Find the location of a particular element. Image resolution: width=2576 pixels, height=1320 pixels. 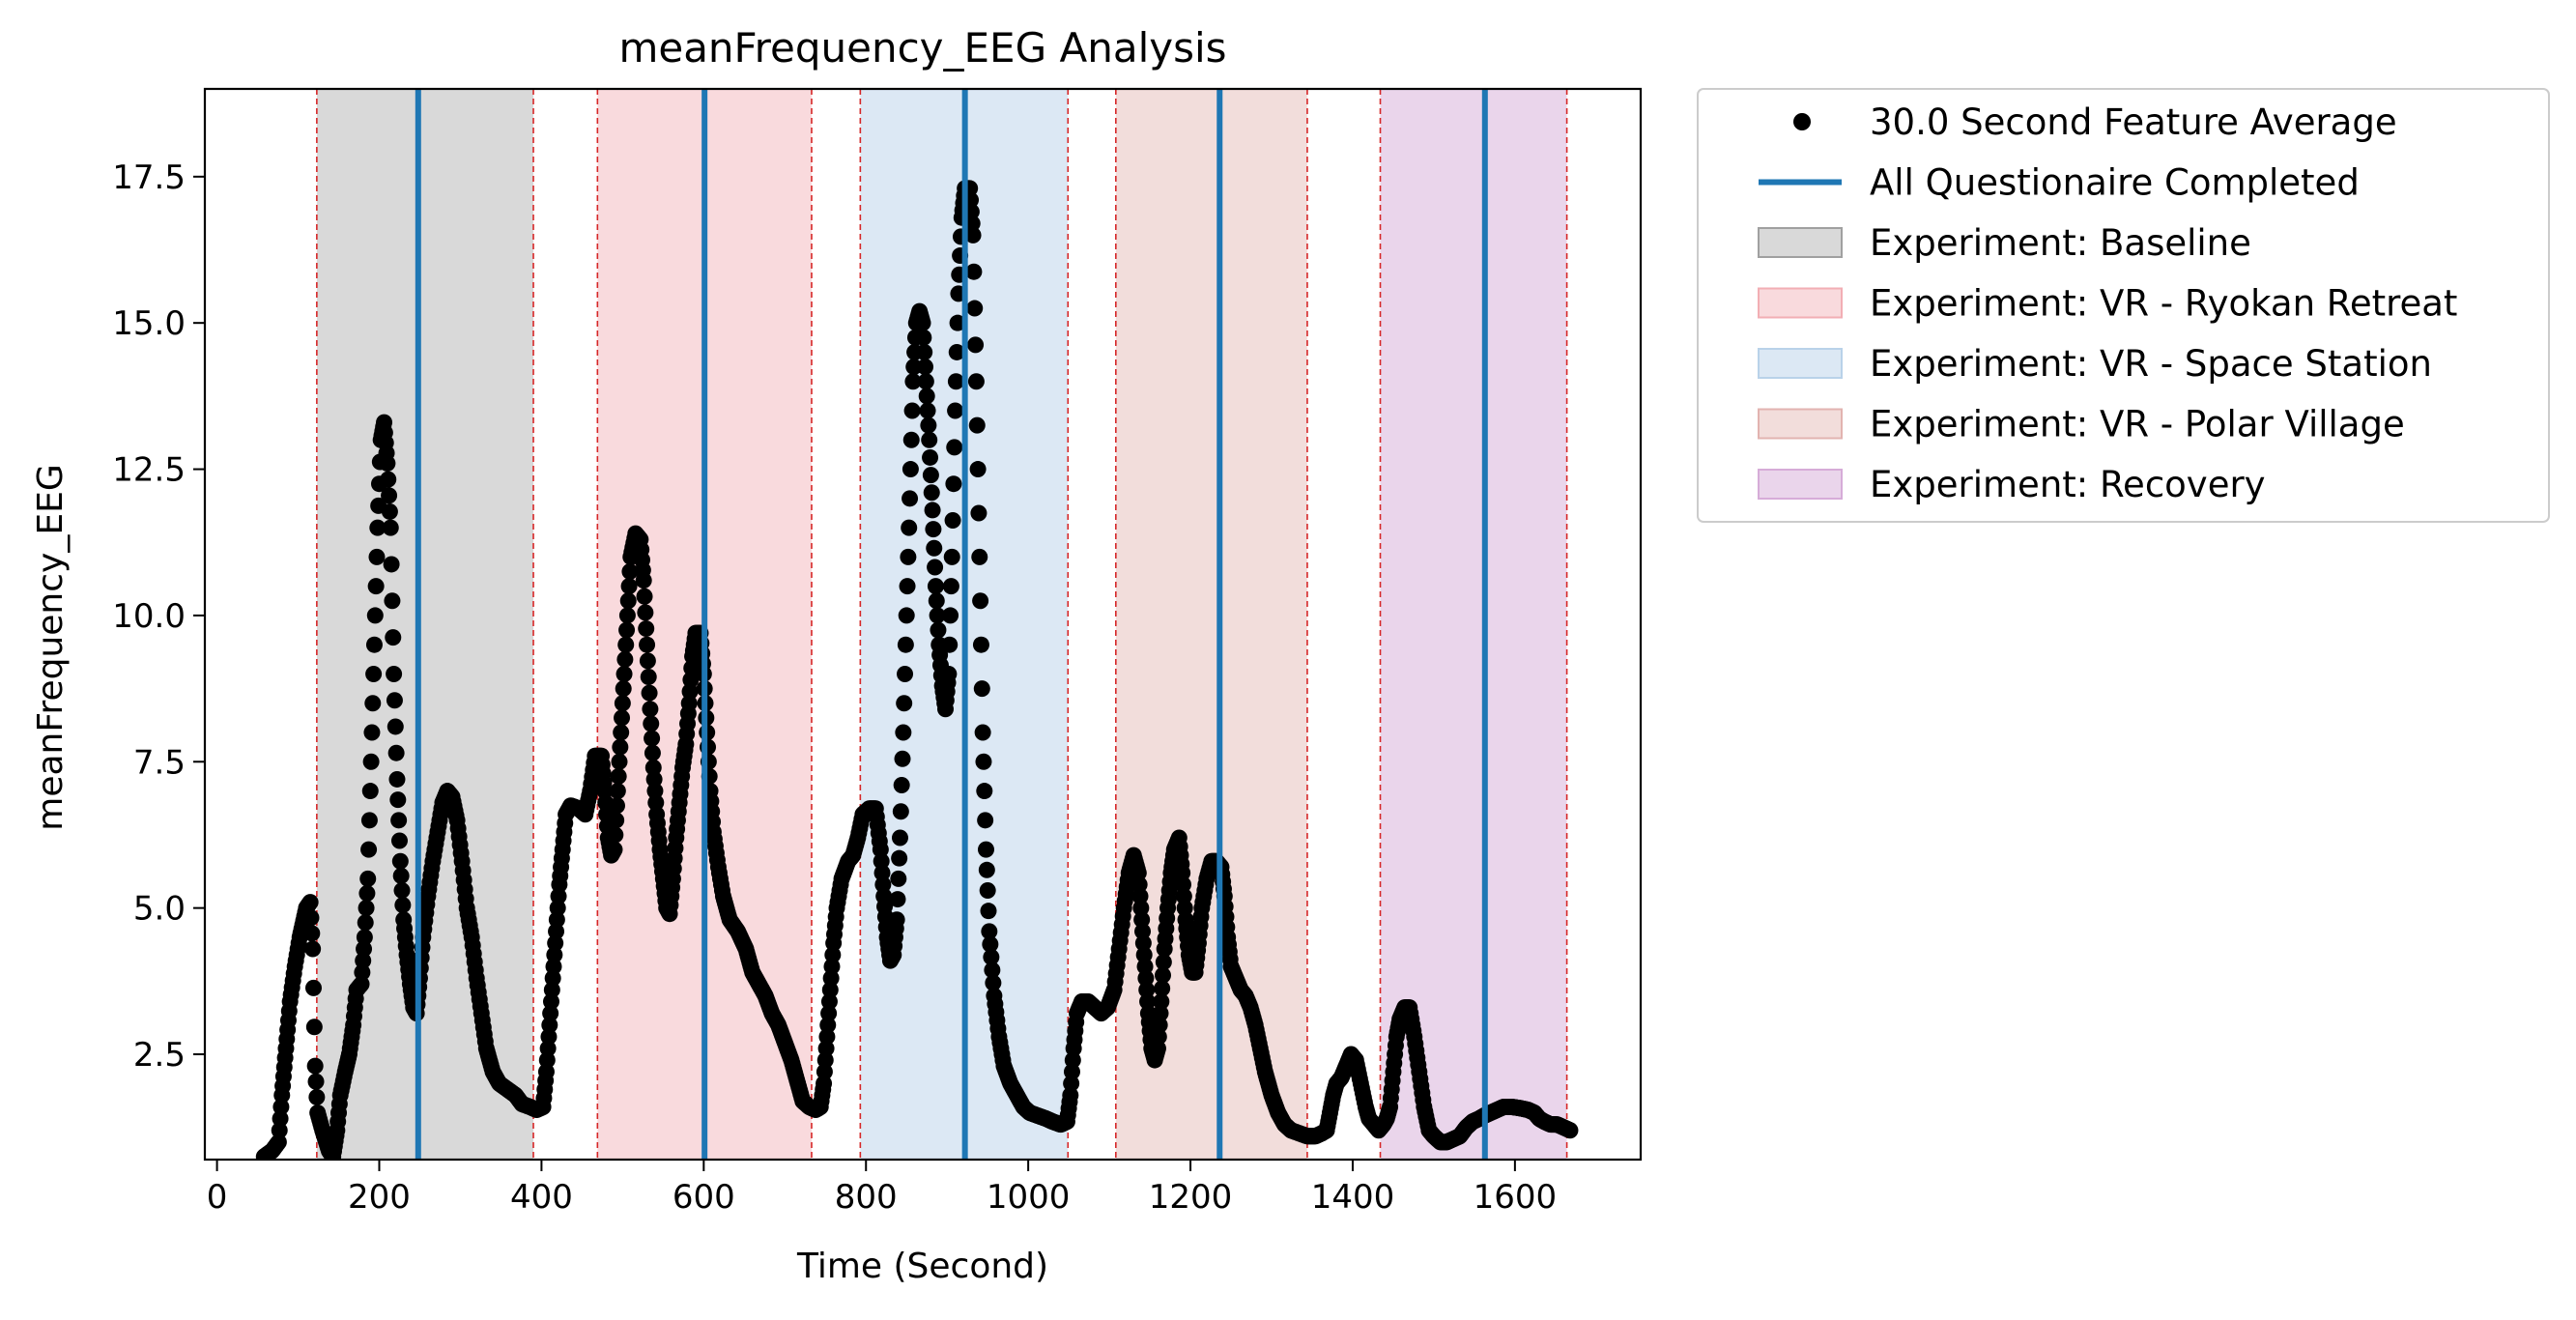

x-tick-label-3: 600 is located at coordinates (704, 1198).